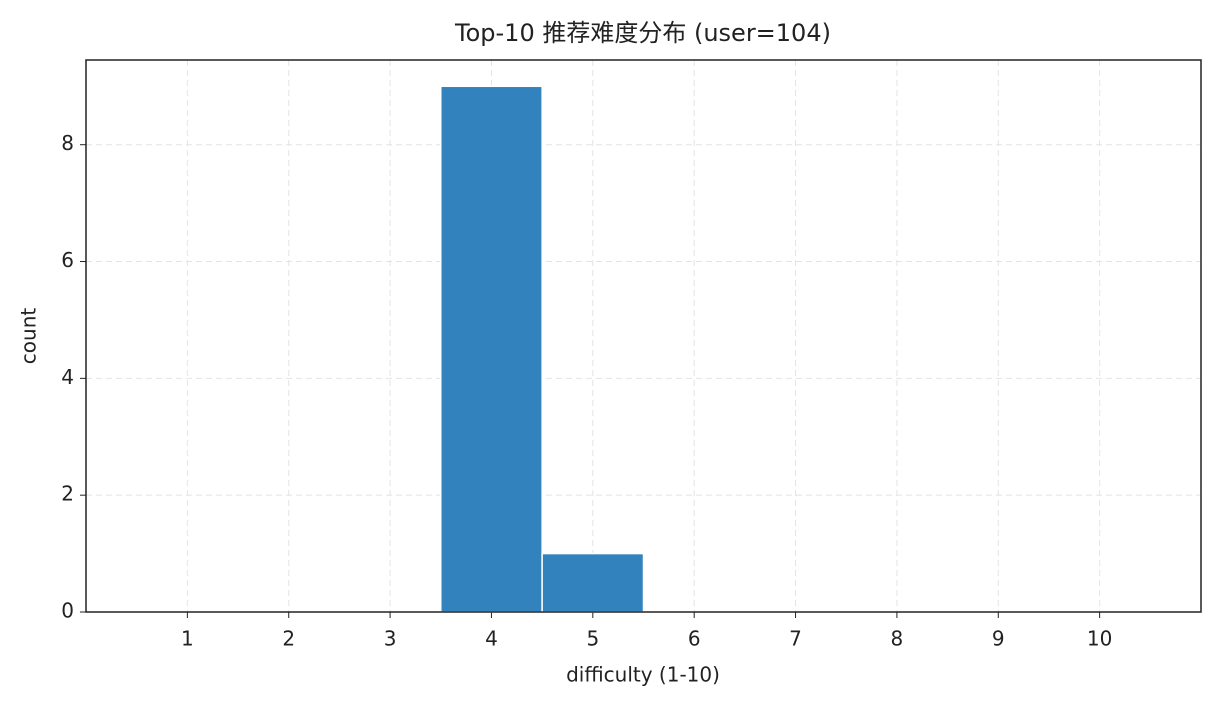 The height and width of the screenshot is (707, 1220). I want to click on x-axis-label: difficulty (1-10), so click(643, 675).